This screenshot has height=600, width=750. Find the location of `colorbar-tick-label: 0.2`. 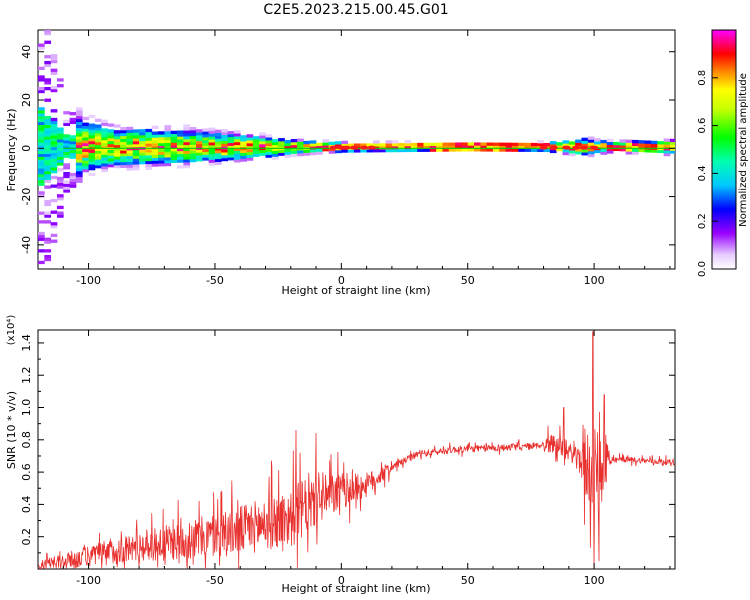

colorbar-tick-label: 0.2 is located at coordinates (702, 221).